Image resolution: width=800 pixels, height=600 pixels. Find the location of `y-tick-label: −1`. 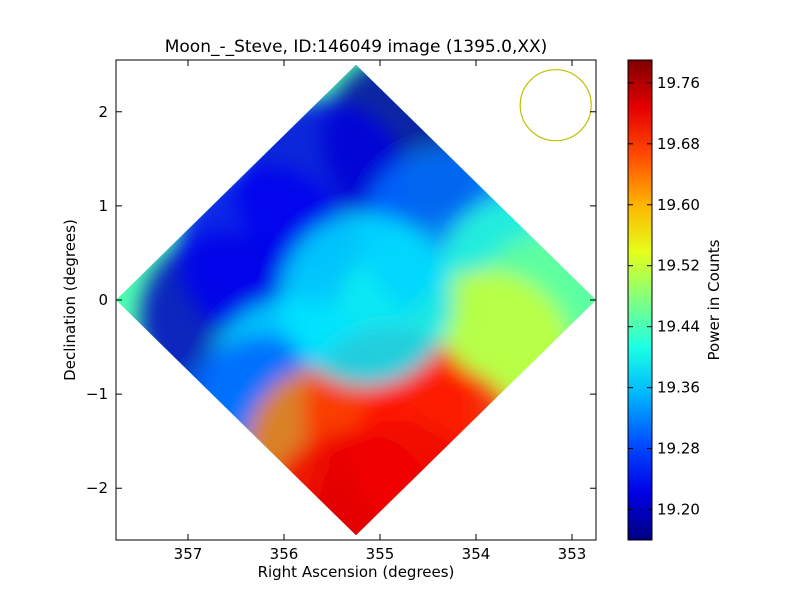

y-tick-label: −1 is located at coordinates (97, 394).